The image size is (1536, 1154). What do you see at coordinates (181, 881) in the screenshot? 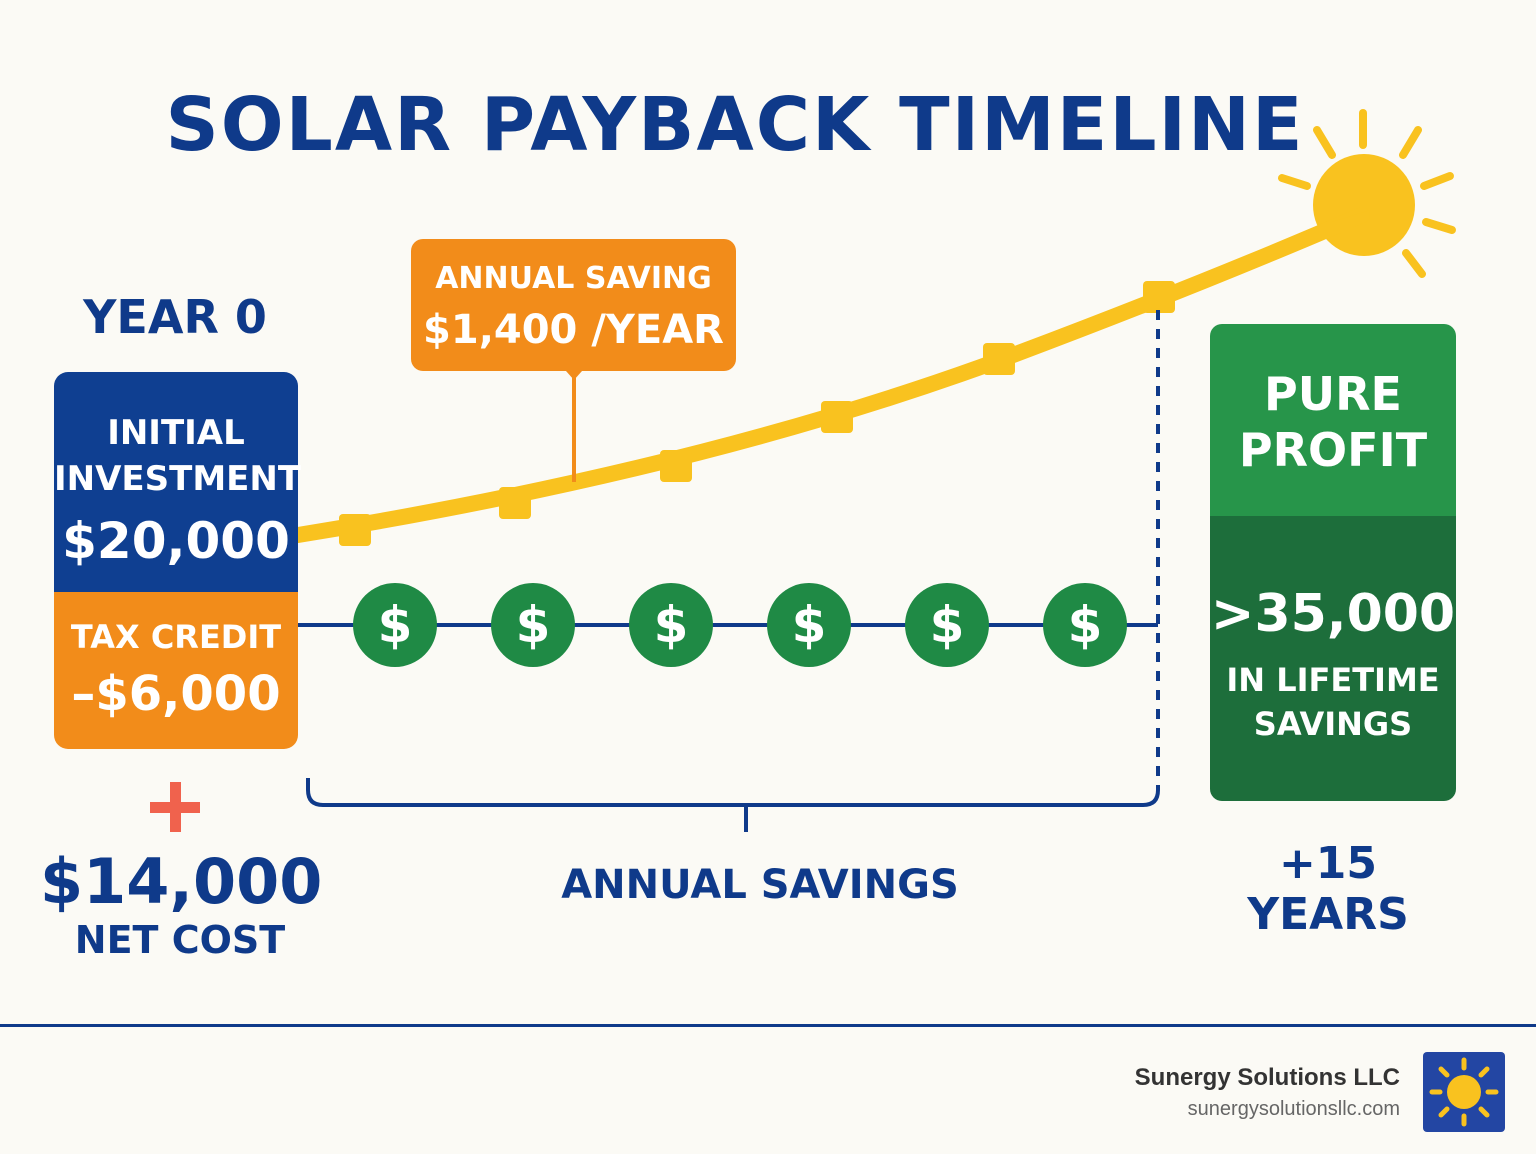
I see `net-cost-value: $14,000` at bounding box center [181, 881].